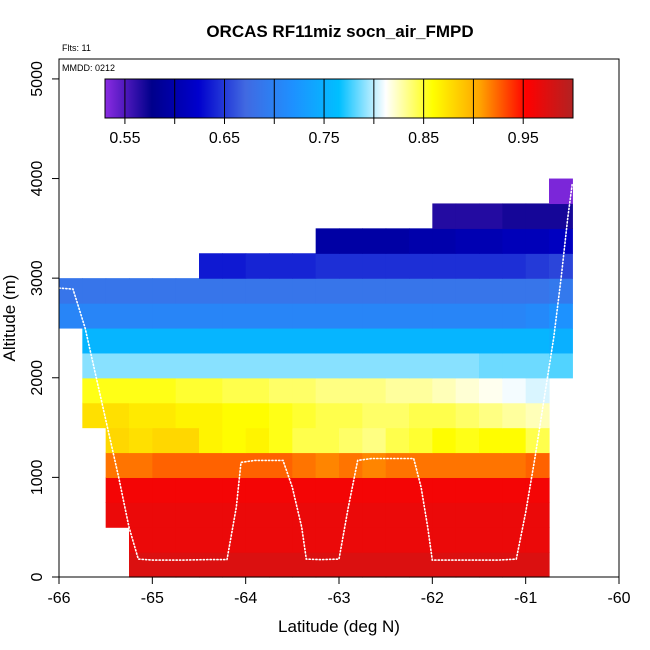 This screenshot has width=650, height=650. What do you see at coordinates (76, 48) in the screenshot?
I see `flights-annotation: Flts: 11` at bounding box center [76, 48].